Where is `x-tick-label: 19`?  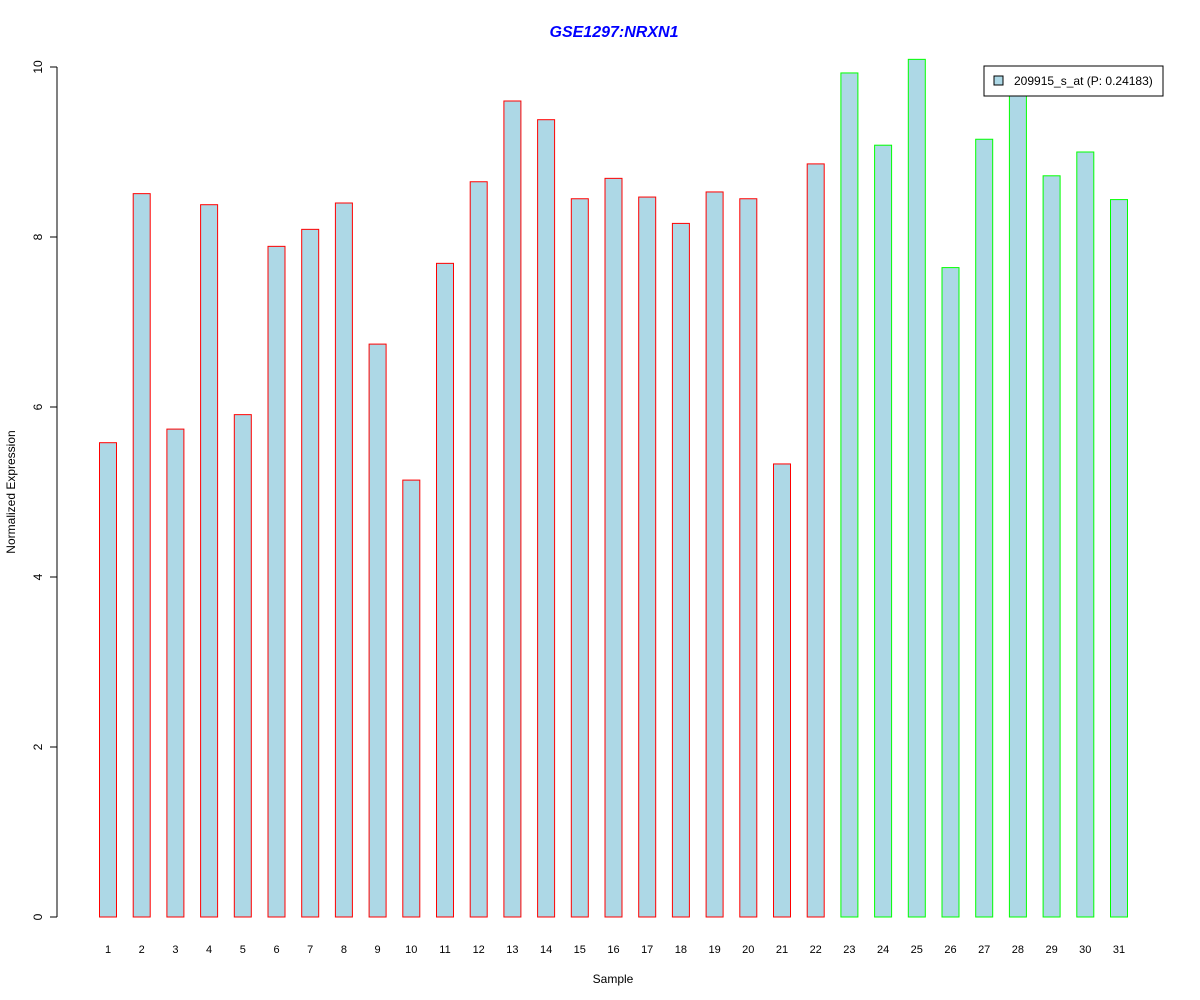
x-tick-label: 19 is located at coordinates (714, 950).